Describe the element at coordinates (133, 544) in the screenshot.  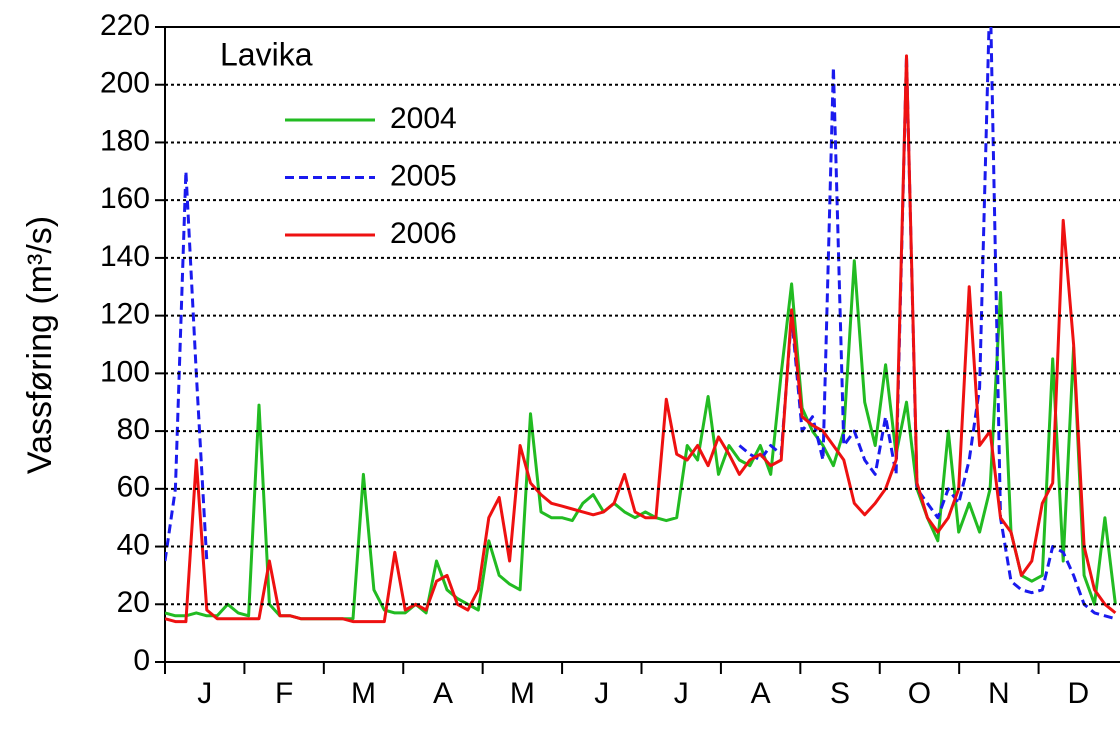
I see `y-tick-label: 40` at that location.